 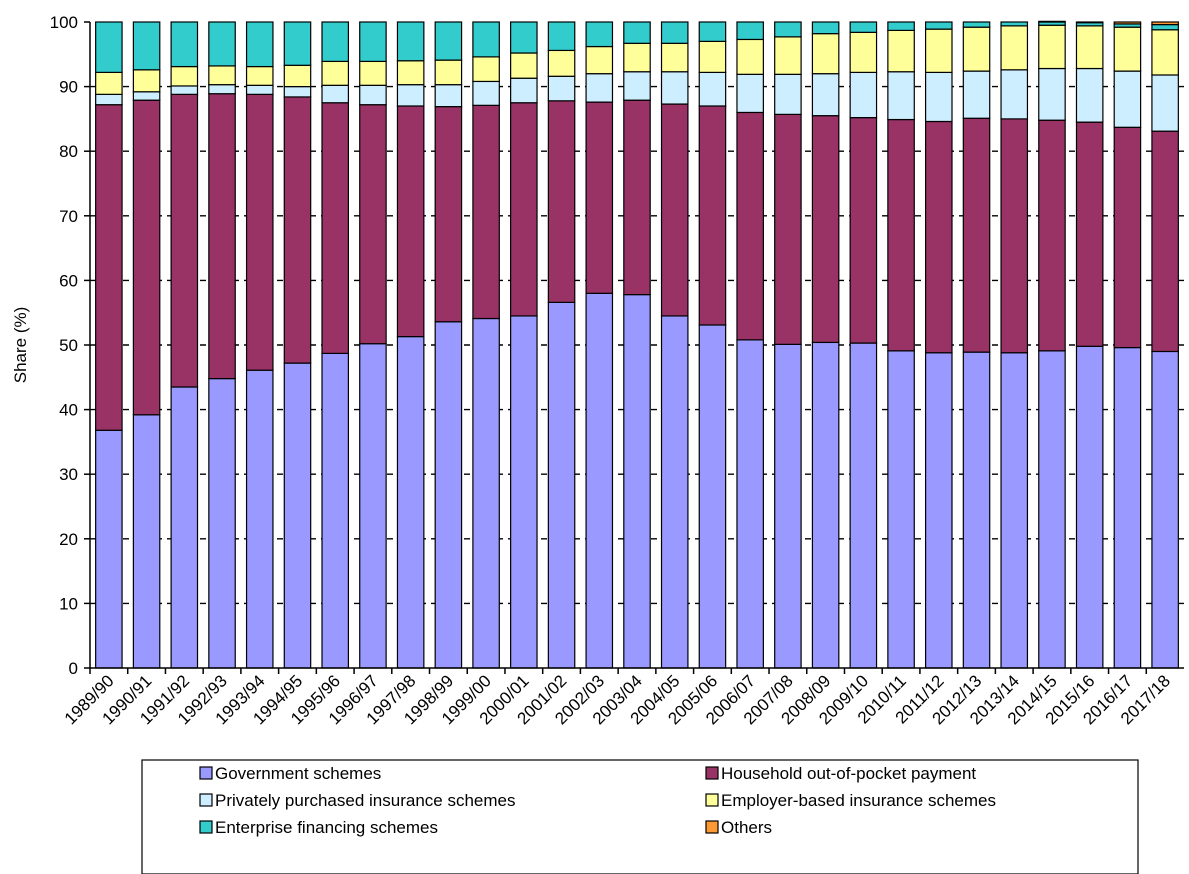 What do you see at coordinates (73, 668) in the screenshot?
I see `y-tick-label: 0` at bounding box center [73, 668].